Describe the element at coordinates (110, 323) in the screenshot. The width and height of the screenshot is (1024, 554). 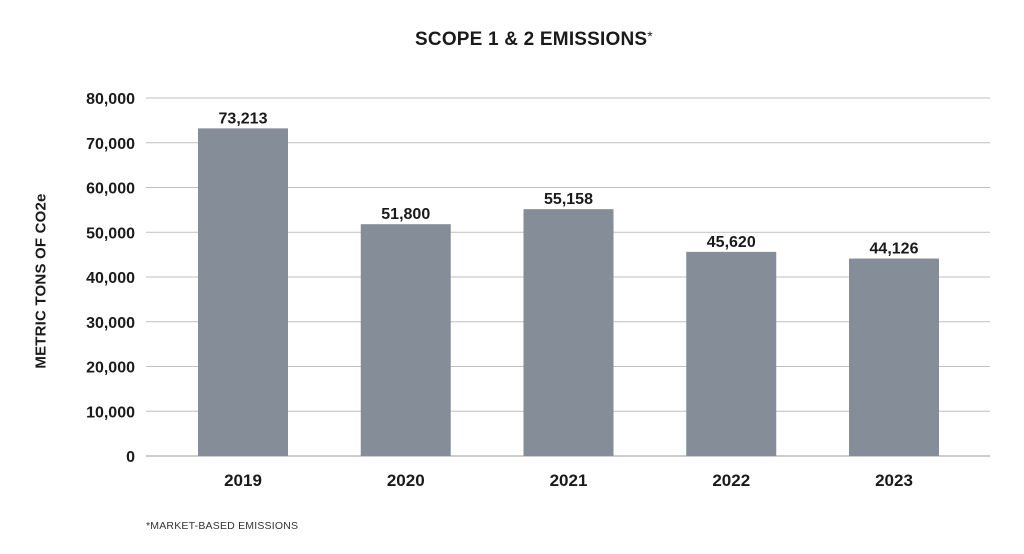
I see `y-tick-label: 30,000` at that location.